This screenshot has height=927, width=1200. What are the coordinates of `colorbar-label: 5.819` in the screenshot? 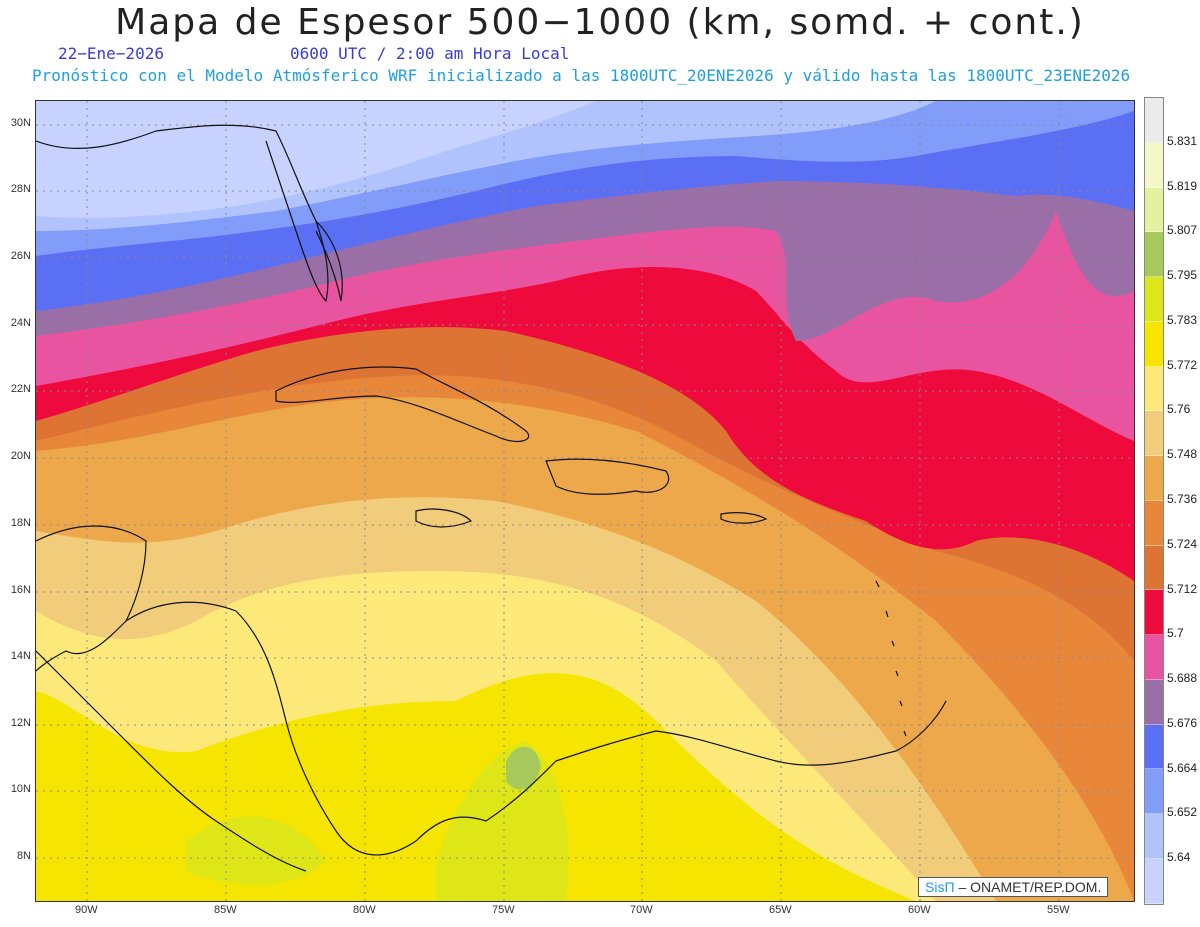 It's located at (1182, 185).